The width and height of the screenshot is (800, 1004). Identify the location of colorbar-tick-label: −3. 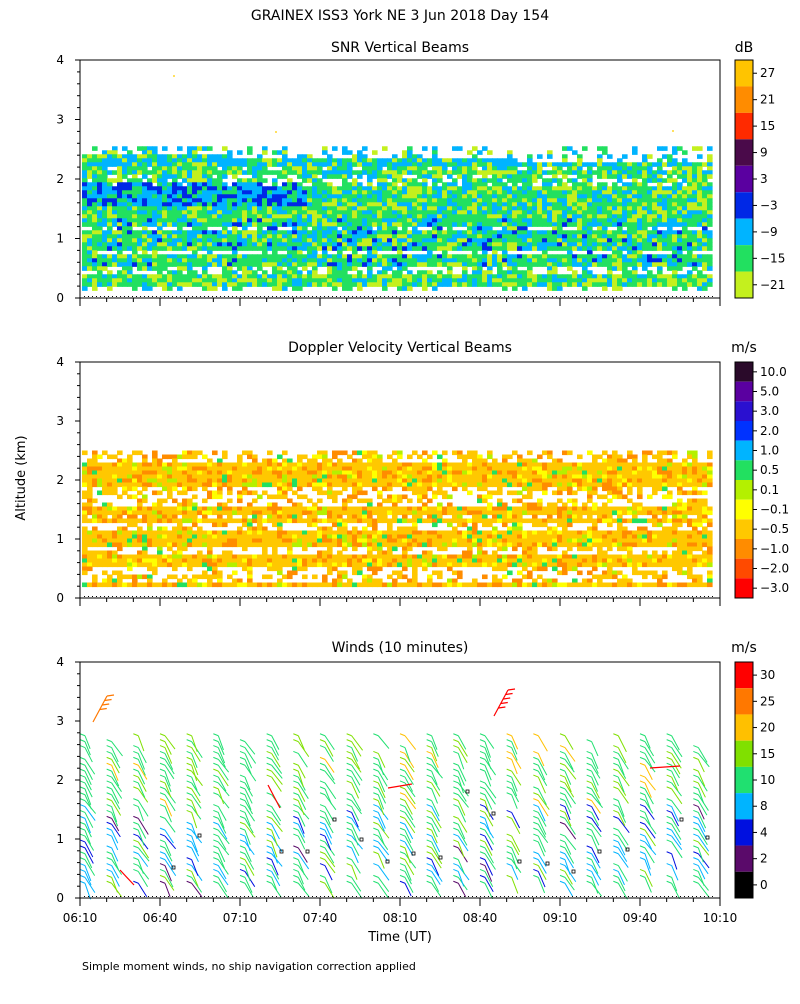
(769, 205).